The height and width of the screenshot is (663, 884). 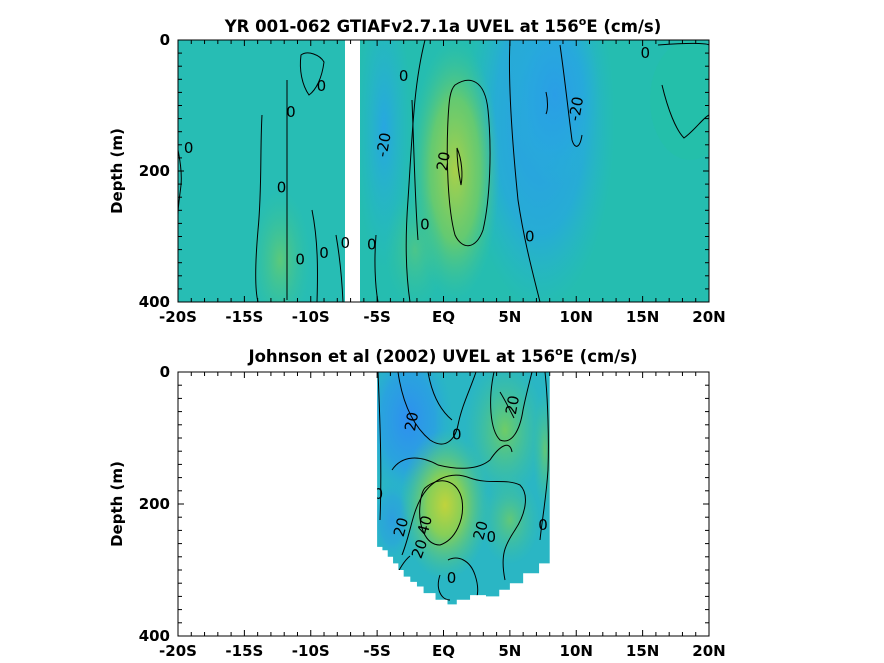 I want to click on model-y-tick-labels: 0 200 400, so click(x=154, y=171).